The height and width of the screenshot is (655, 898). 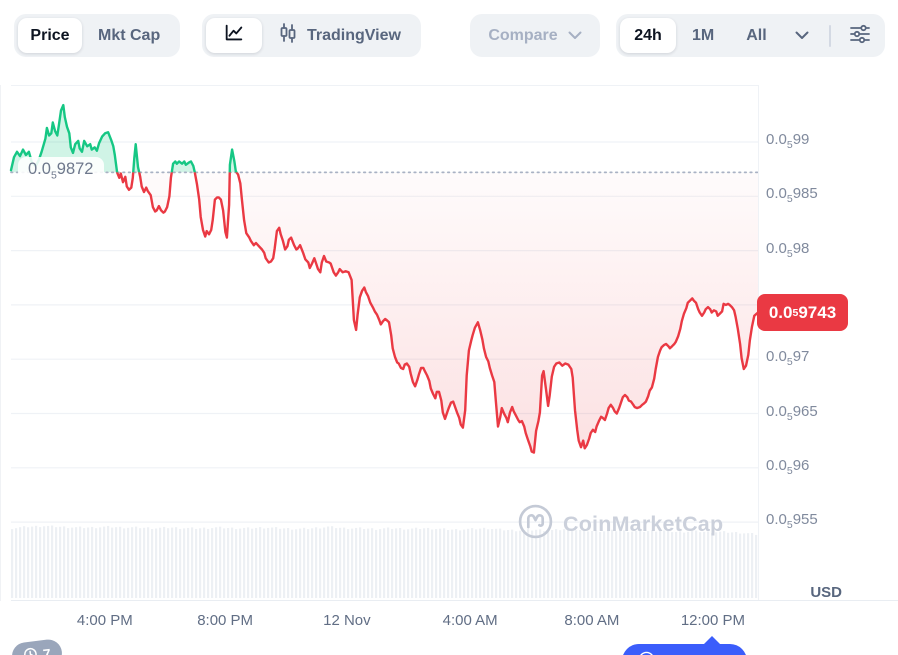 I want to click on x-axis-label: 8:00 AM, so click(x=592, y=620).